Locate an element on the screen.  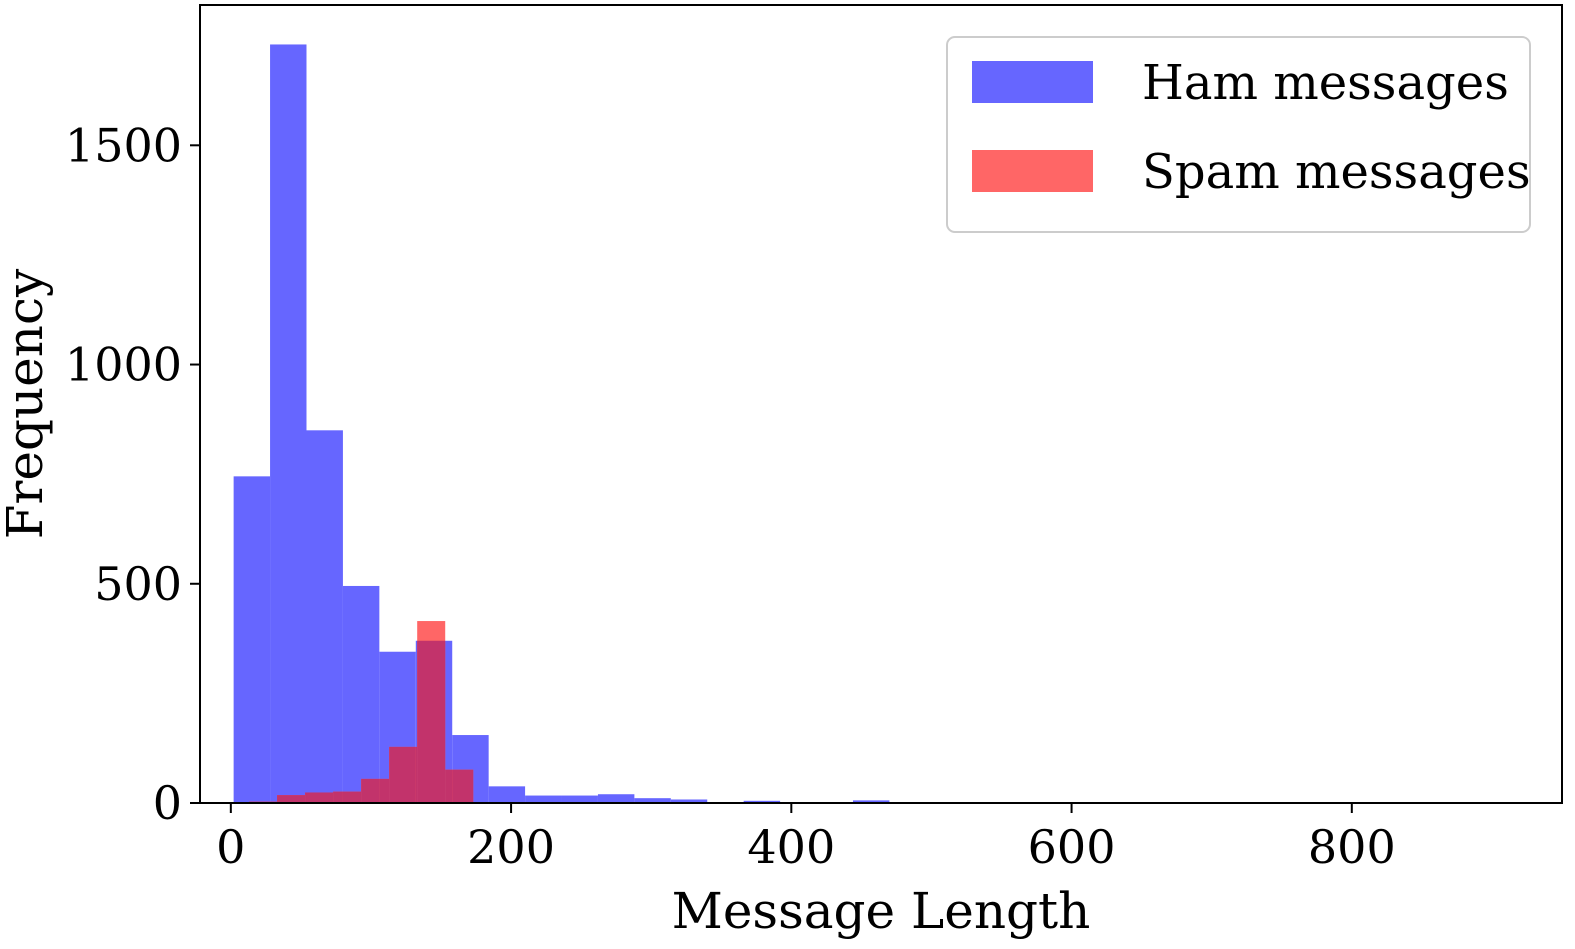
y-tick-label-1500: 1500 is located at coordinates (123, 145).